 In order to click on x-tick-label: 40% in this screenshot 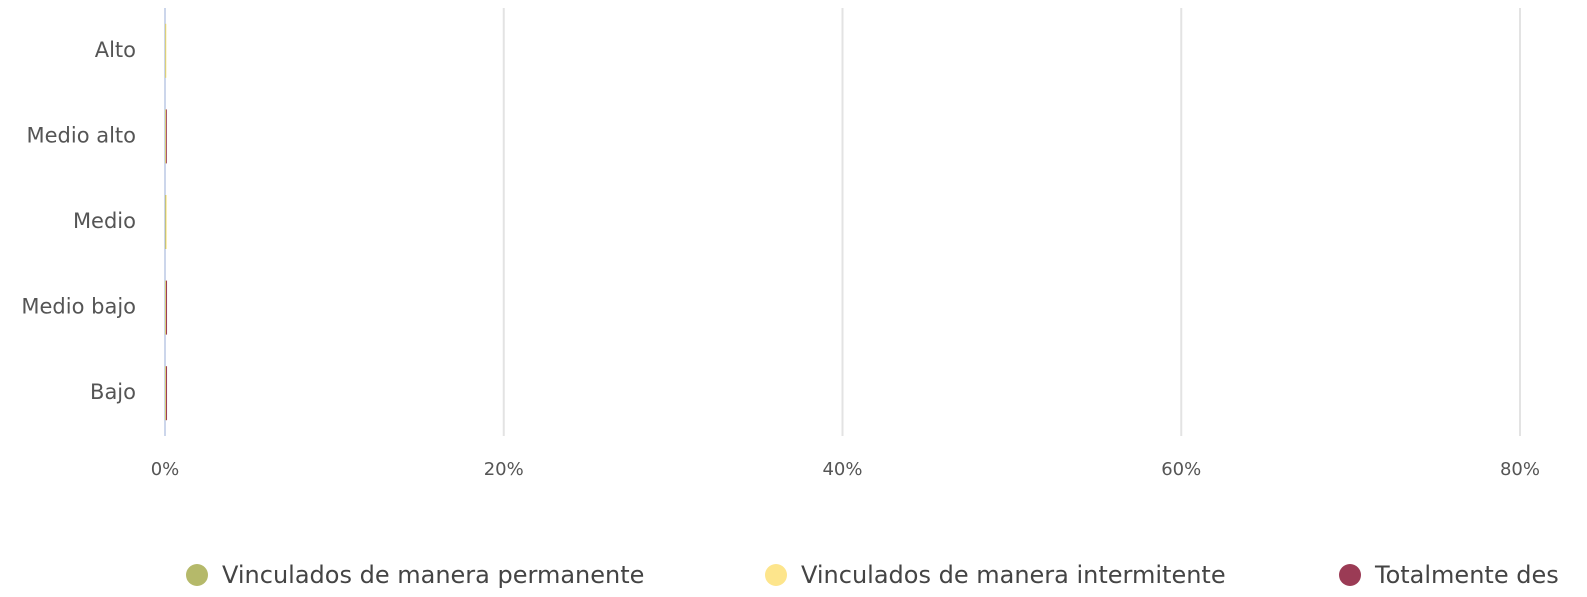, I will do `click(842, 469)`.